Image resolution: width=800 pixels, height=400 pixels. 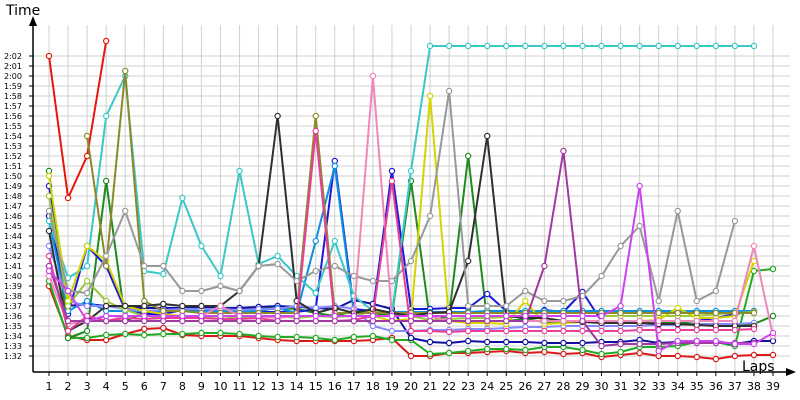 I want to click on x-tick-label: 25, so click(x=506, y=386).